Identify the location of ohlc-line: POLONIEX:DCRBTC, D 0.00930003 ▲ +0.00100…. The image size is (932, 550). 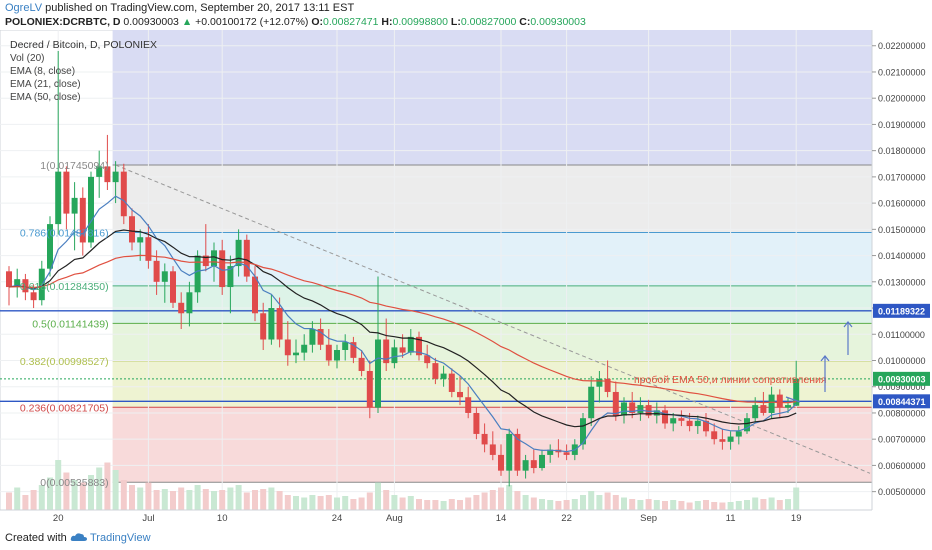
(295, 22).